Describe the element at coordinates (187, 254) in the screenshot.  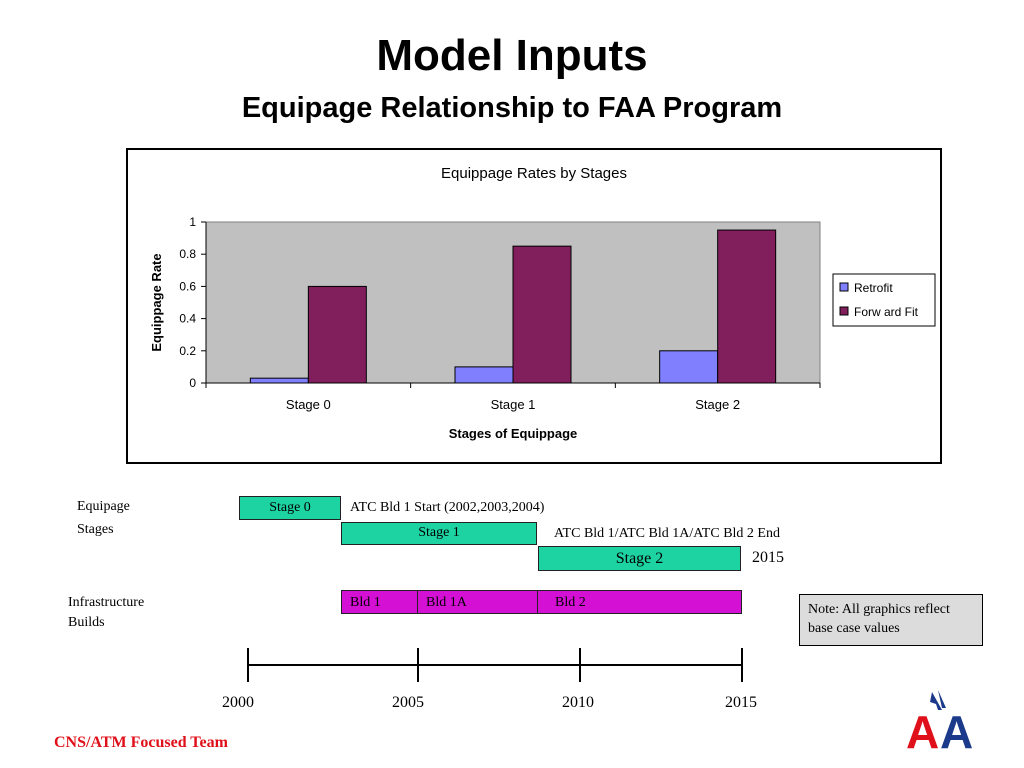
I see `y-tick-label: 0.8` at that location.